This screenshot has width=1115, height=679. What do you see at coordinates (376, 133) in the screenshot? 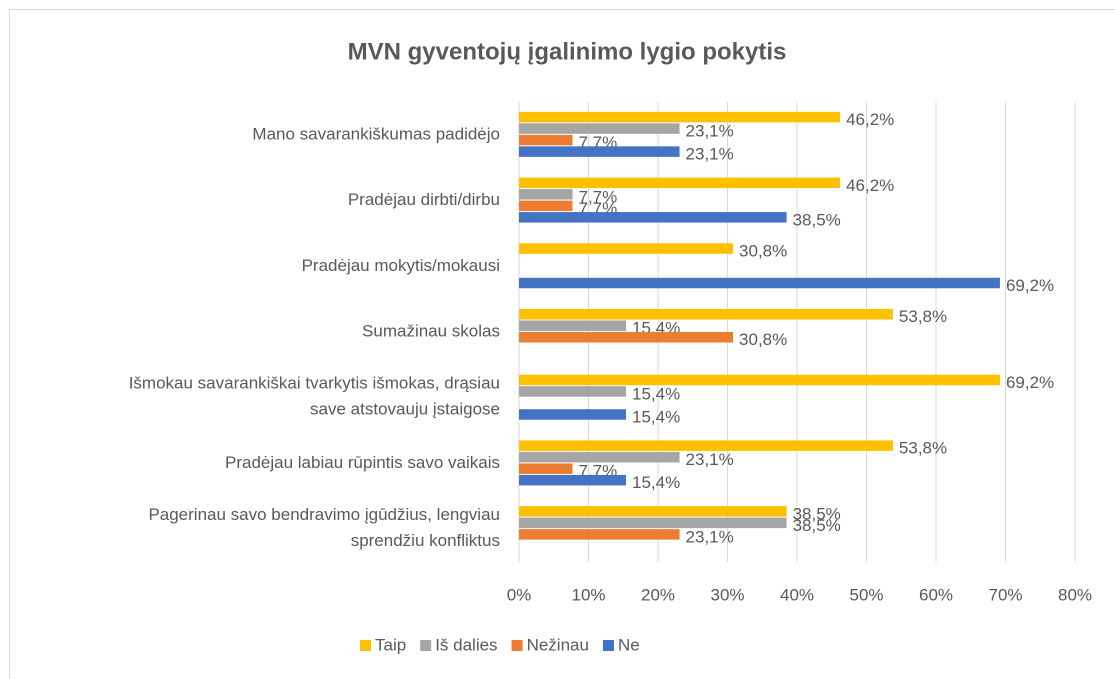
I see `y-tick-label: Mano savarankiškumas padidėjo` at bounding box center [376, 133].